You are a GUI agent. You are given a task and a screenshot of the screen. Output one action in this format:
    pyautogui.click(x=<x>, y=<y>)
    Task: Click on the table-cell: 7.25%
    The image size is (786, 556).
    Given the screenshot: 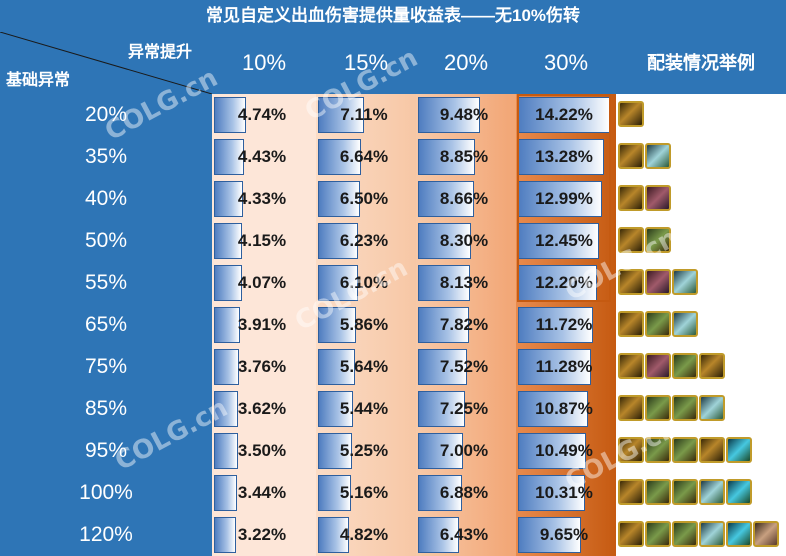 What is the action you would take?
    pyautogui.click(x=464, y=409)
    